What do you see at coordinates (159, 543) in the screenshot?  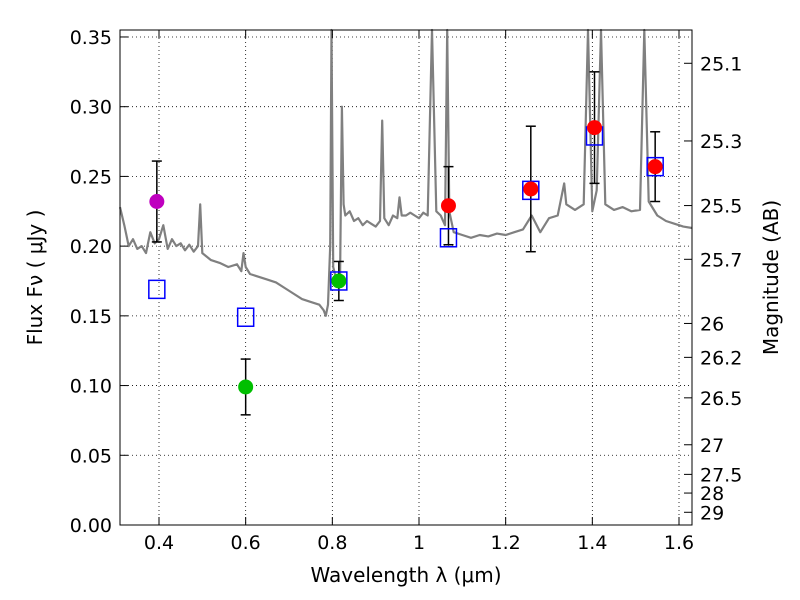 I see `x-tick-label: 0.4` at bounding box center [159, 543].